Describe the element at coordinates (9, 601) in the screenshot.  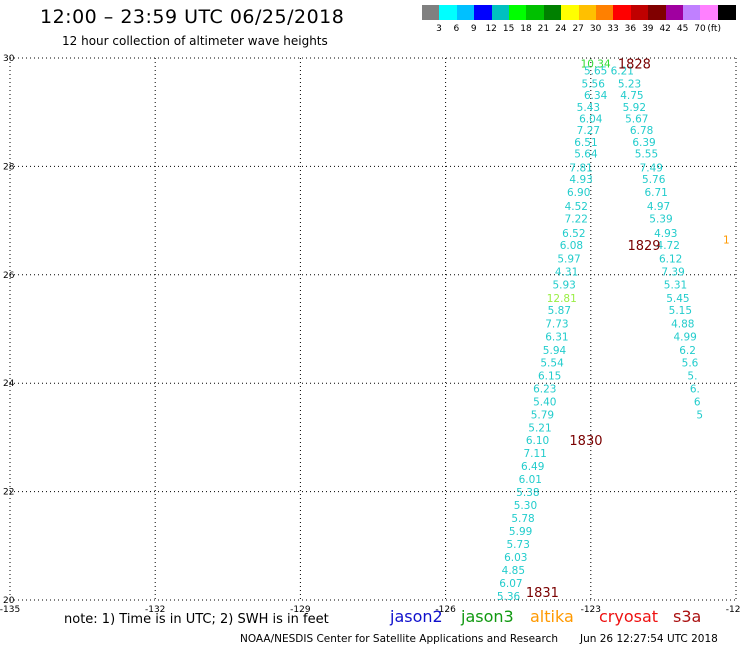
I see `y-tick-label: 20` at that location.